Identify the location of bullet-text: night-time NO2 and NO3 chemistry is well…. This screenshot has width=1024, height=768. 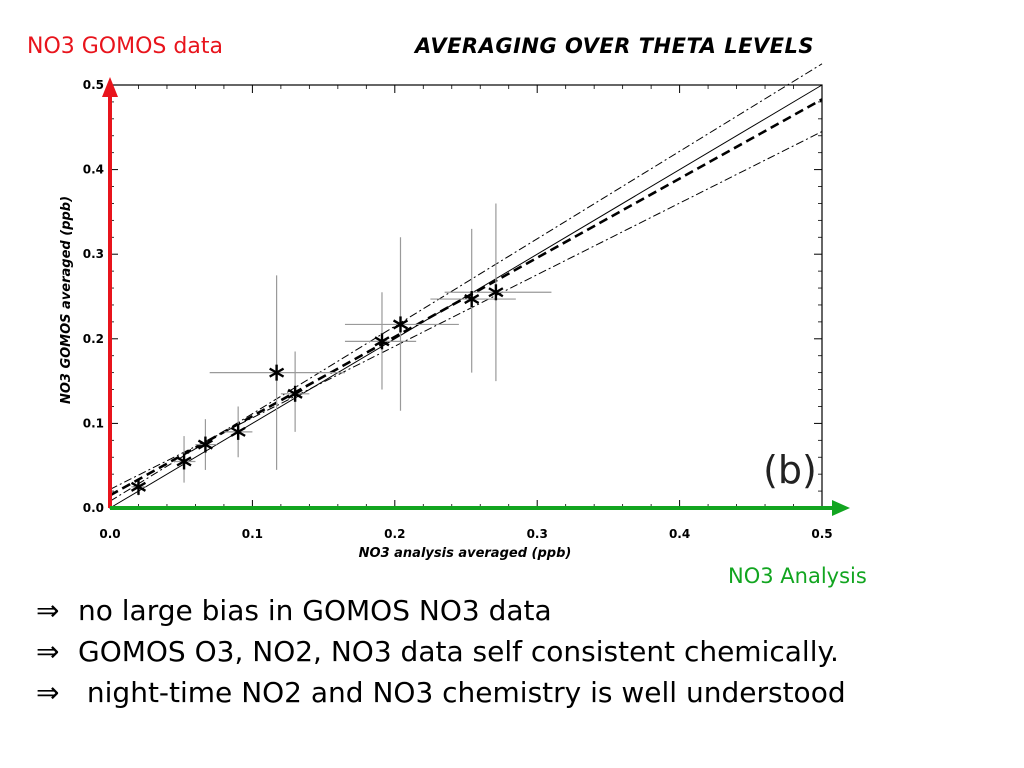
(462, 692).